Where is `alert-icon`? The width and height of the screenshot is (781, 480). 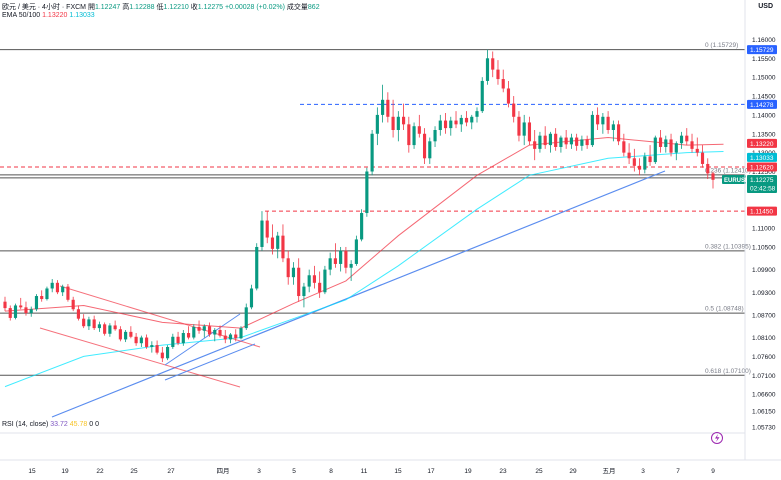 alert-icon is located at coordinates (717, 438).